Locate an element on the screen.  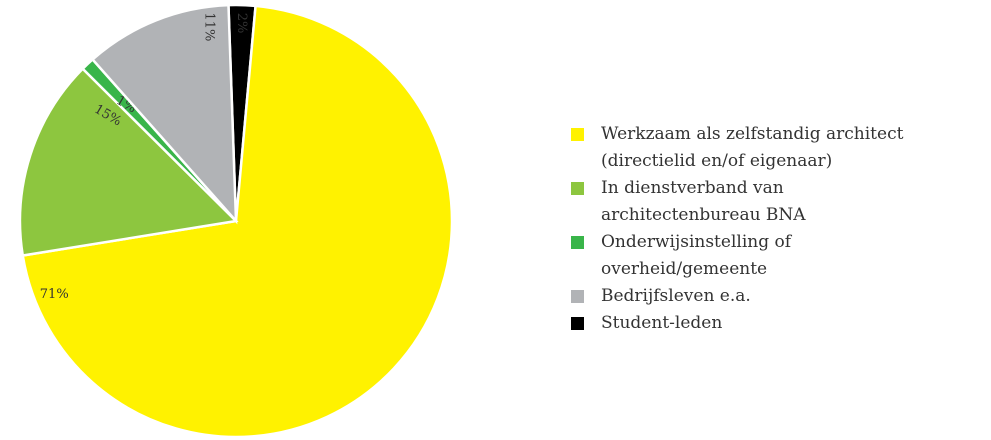
slice-label: 11% is located at coordinates (208, 26).